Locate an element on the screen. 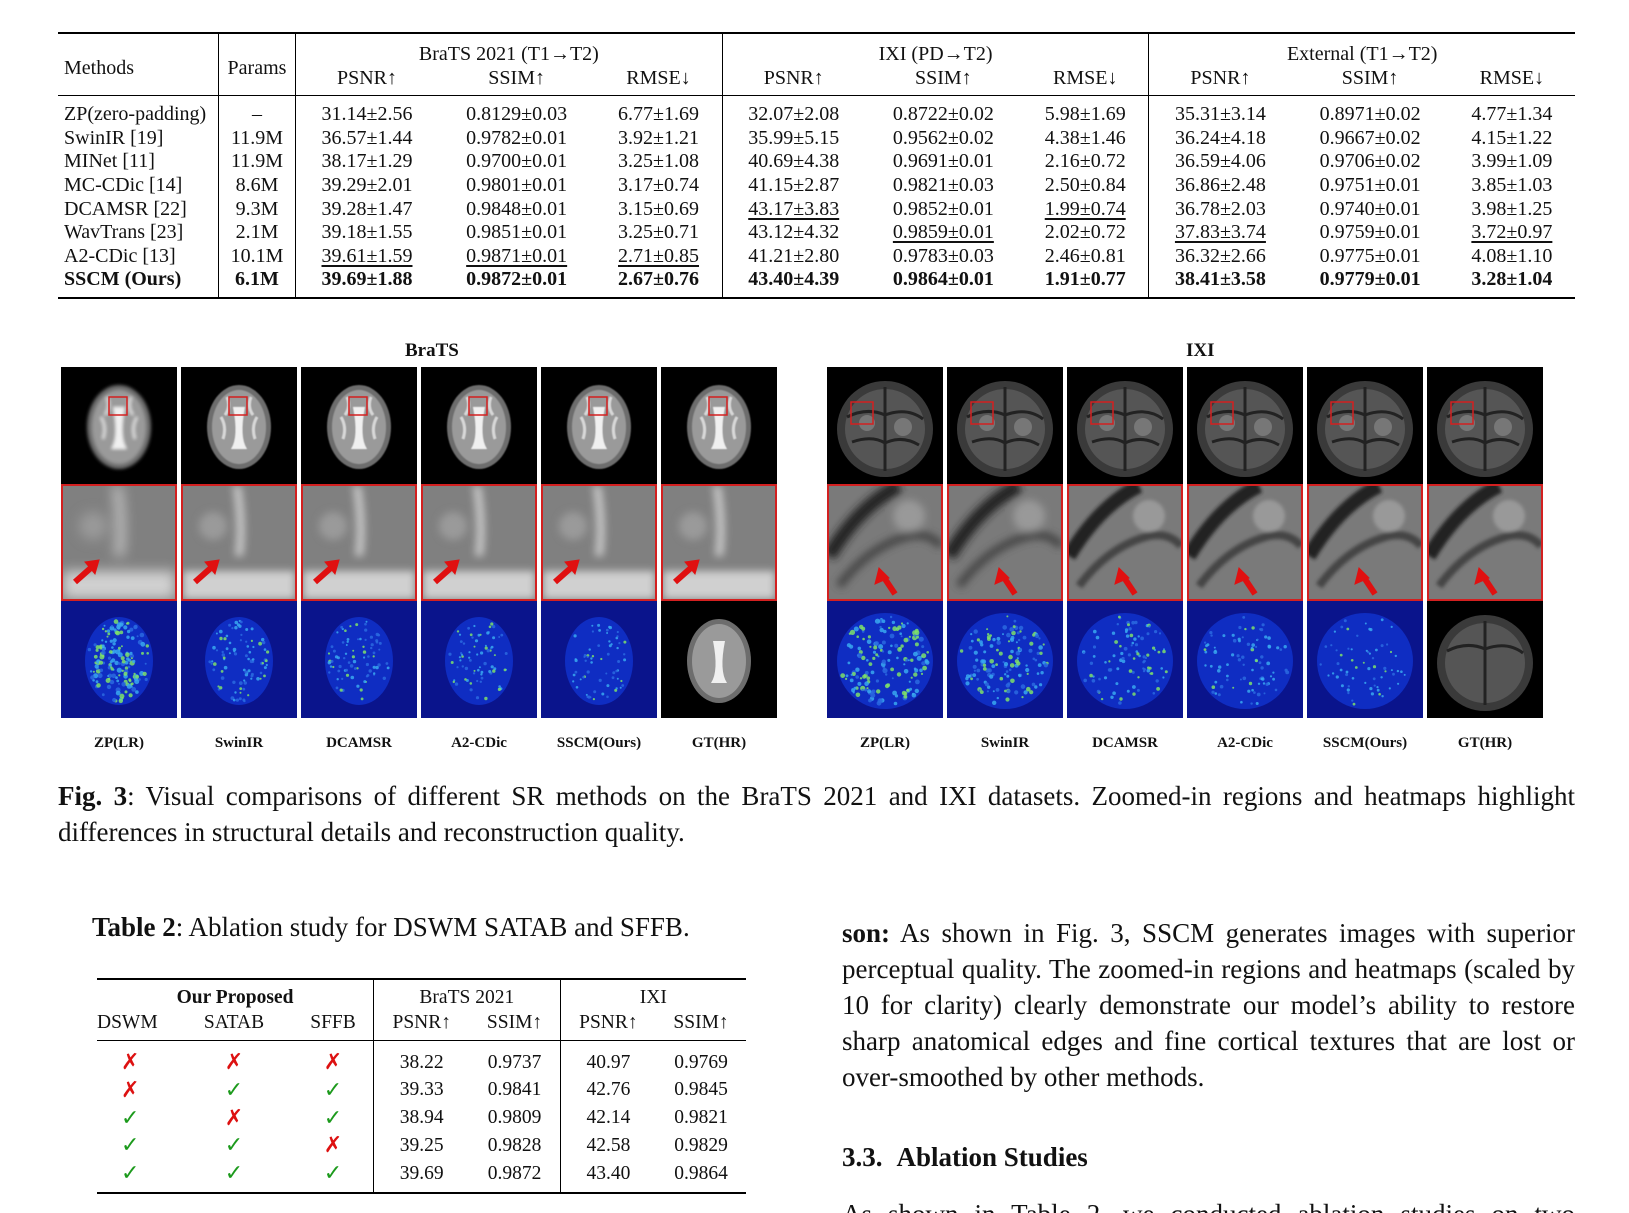 Image resolution: width=1629 pixels, height=1213 pixels. value-cell: 0.9562±0.02 is located at coordinates (943, 139).